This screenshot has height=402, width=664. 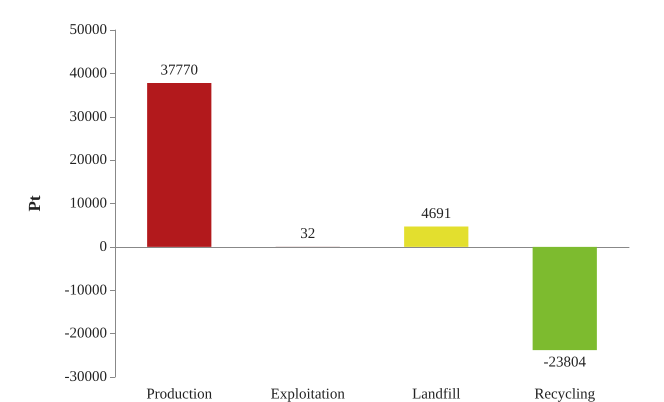 I want to click on x-tick-label: Landfill, so click(x=436, y=394).